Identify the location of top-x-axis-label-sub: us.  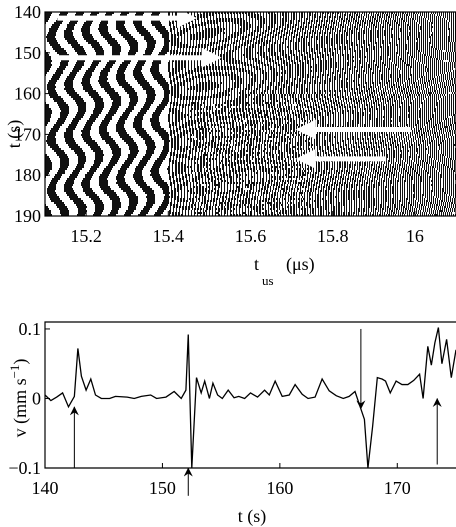
(268, 280).